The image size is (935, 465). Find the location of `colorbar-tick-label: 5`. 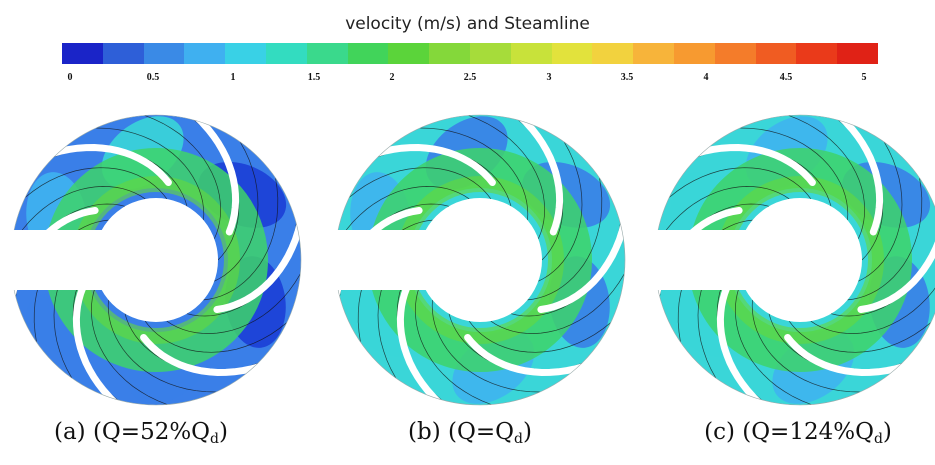

colorbar-tick-label: 5 is located at coordinates (864, 77).